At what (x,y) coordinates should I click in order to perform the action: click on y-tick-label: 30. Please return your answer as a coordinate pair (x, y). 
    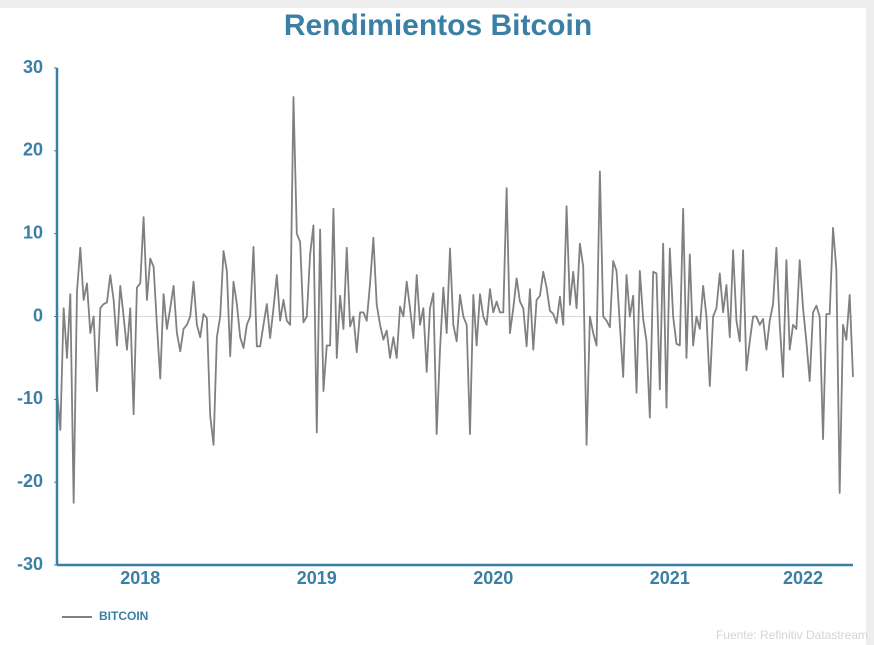
    Looking at the image, I should click on (33, 67).